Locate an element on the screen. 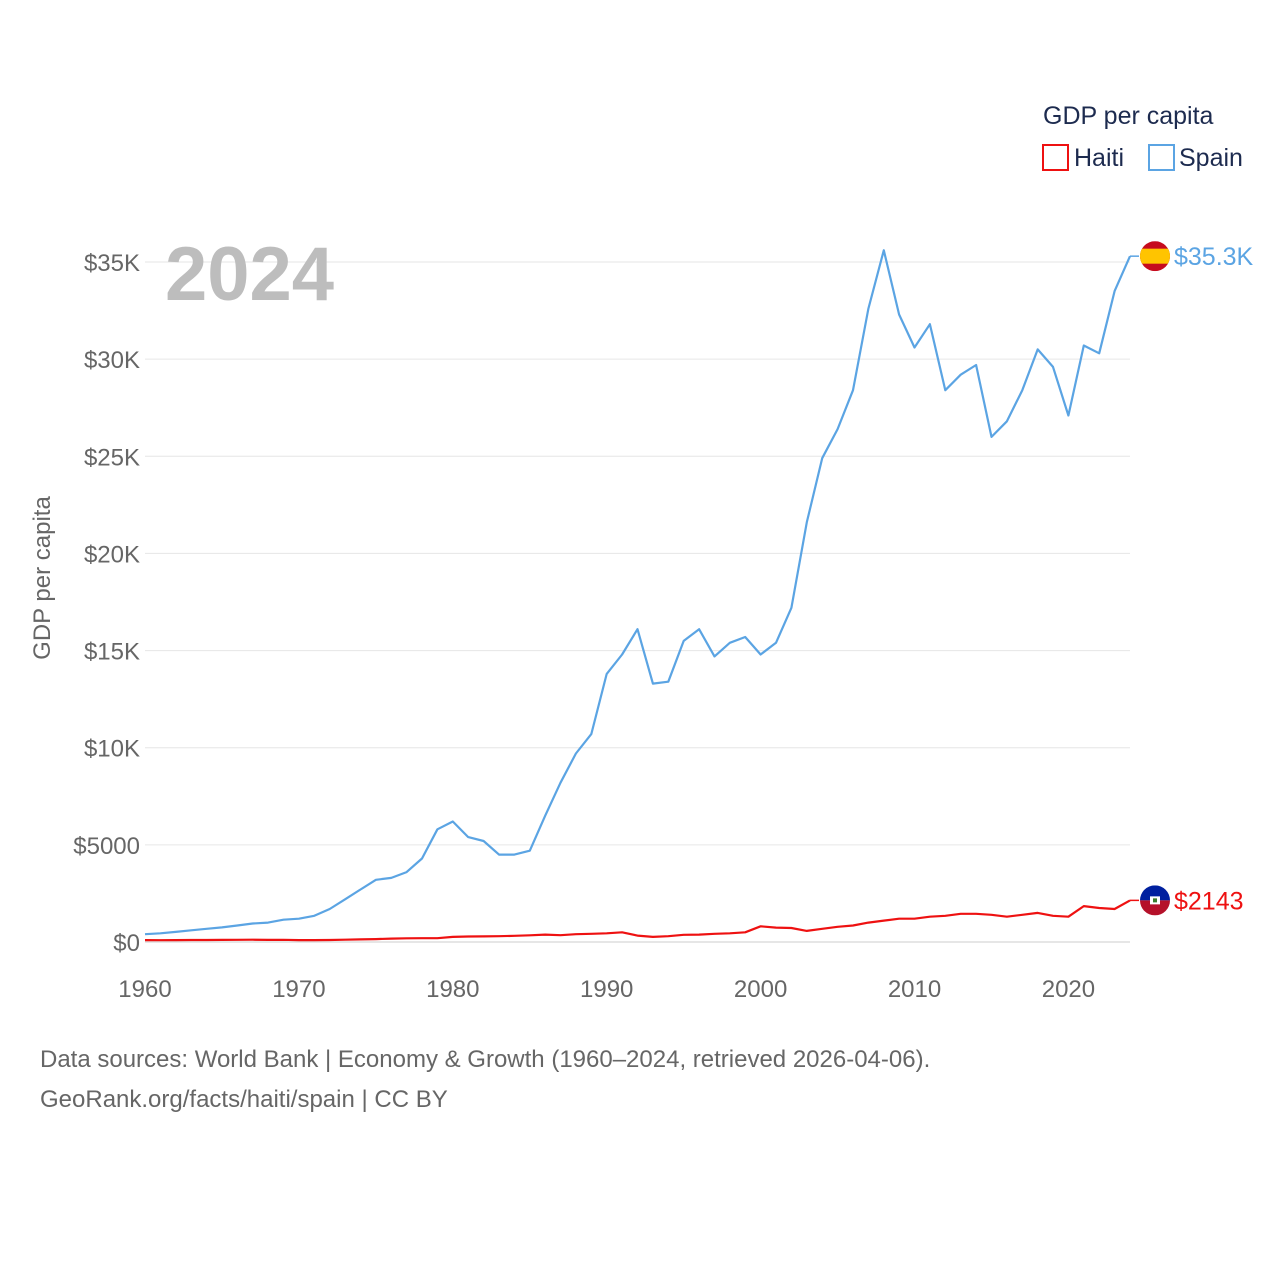  legend-item-haiti: Haiti is located at coordinates (1083, 158).